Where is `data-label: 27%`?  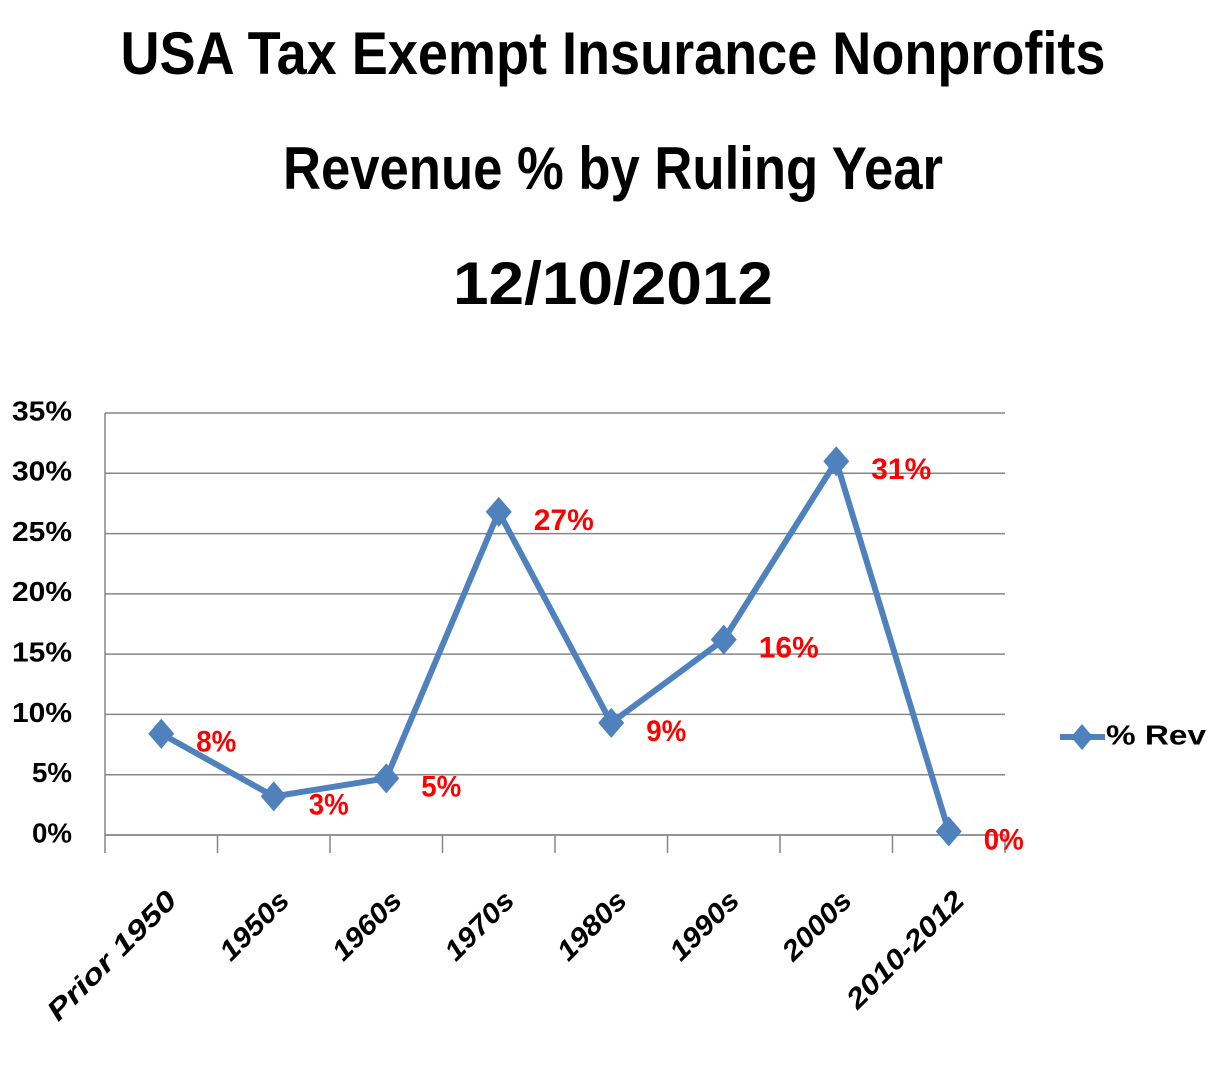
data-label: 27% is located at coordinates (564, 520).